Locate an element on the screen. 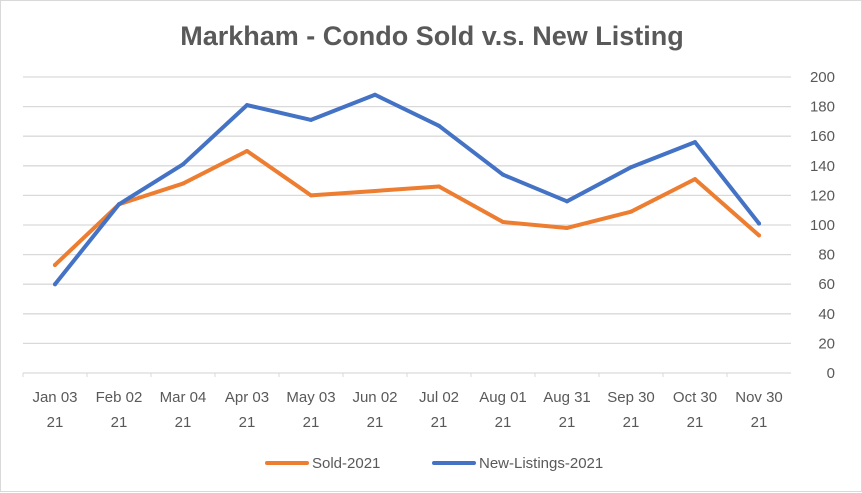  x-tick-label: Feb 02 is located at coordinates (119, 397).